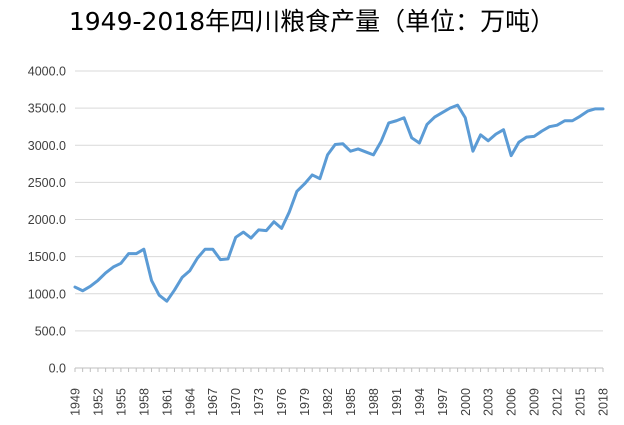 The image size is (624, 425). What do you see at coordinates (374, 402) in the screenshot?
I see `x-tick-label: 1988` at bounding box center [374, 402].